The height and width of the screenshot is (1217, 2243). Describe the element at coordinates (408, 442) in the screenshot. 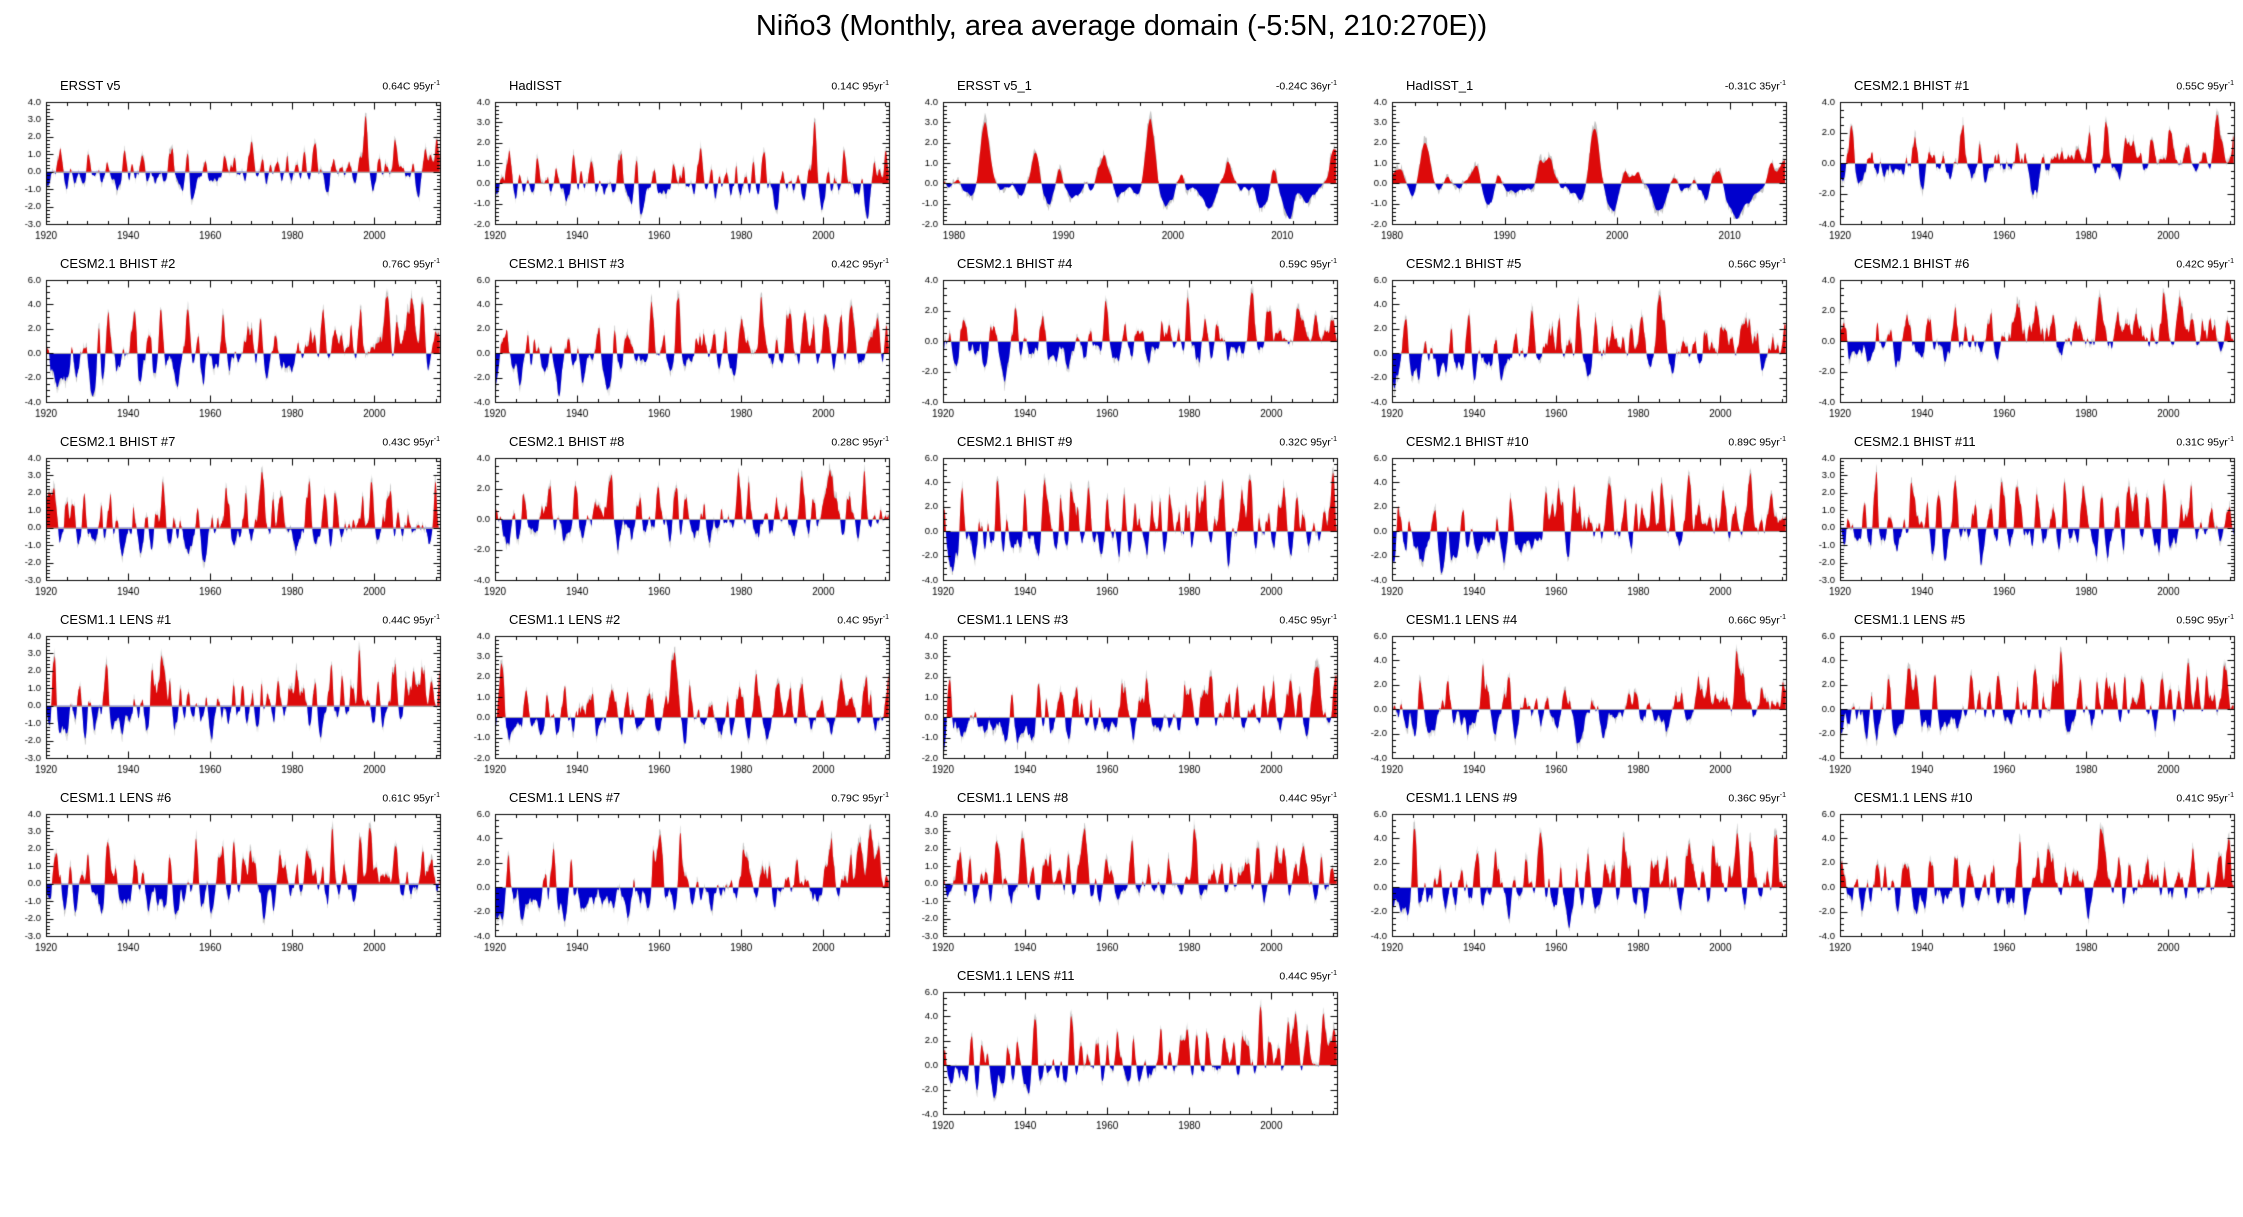

I see `panel-trend-value: 0.43C 95yr` at that location.